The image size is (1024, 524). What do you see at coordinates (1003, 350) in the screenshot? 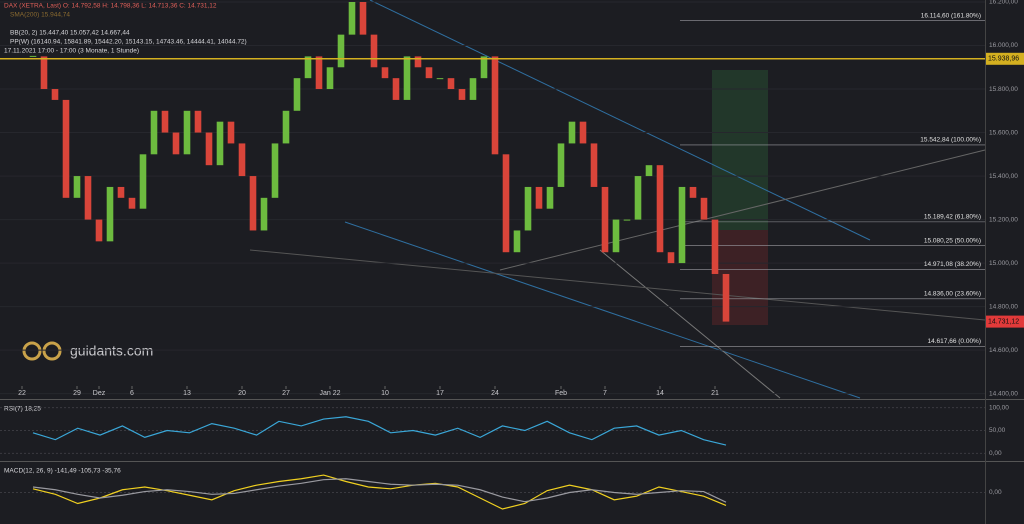
I see `y-tick-label: 14.600,00` at bounding box center [1003, 350].